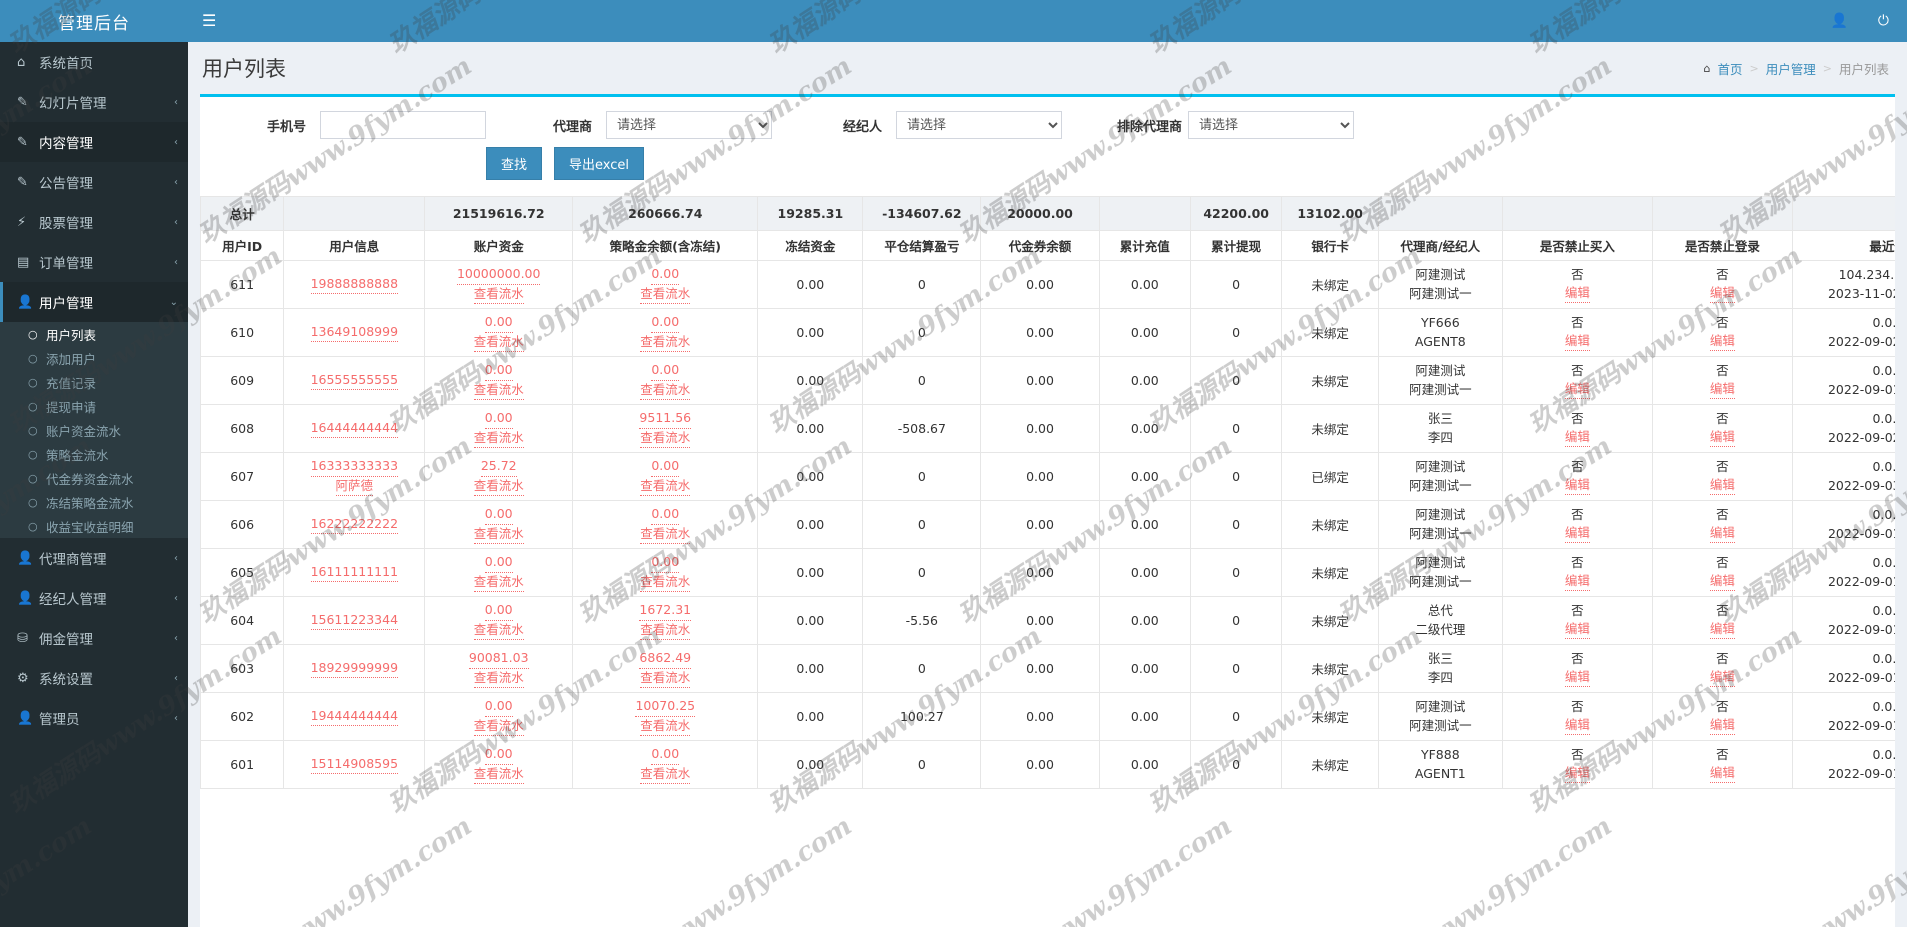 This screenshot has width=1907, height=927. Describe the element at coordinates (354, 486) in the screenshot. I see `user-name-link: 阿萨德` at that location.